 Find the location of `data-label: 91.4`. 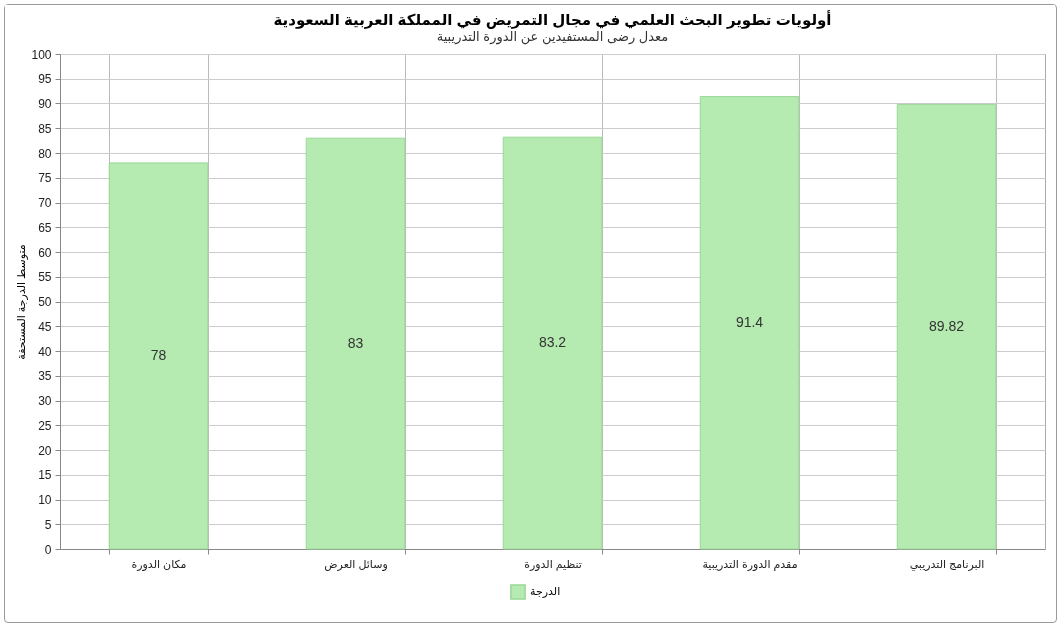

data-label: 91.4 is located at coordinates (749, 321).